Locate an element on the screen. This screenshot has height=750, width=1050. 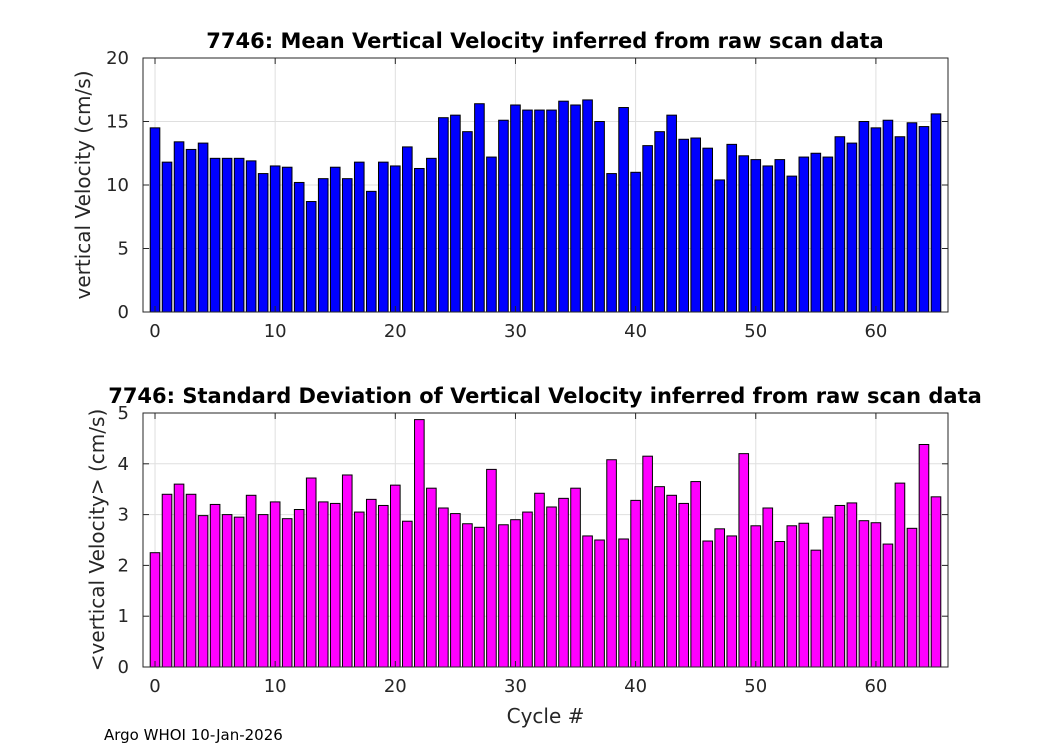
x-tick-label: 30 is located at coordinates (515, 686).